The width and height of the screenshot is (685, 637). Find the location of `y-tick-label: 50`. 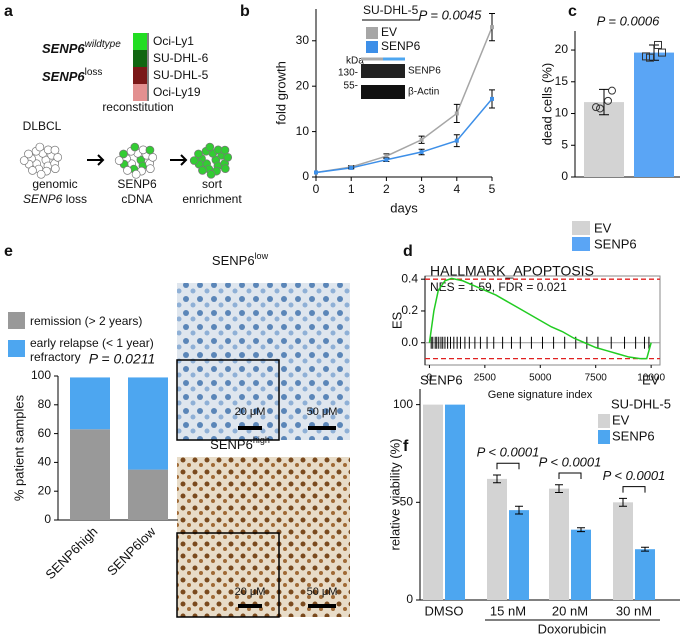

y-tick-label: 50 is located at coordinates (407, 501).